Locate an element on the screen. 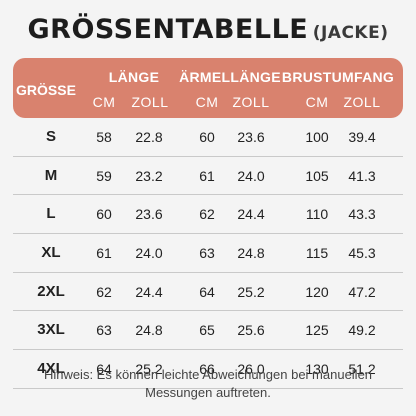  cell-size: XL is located at coordinates (51, 253).